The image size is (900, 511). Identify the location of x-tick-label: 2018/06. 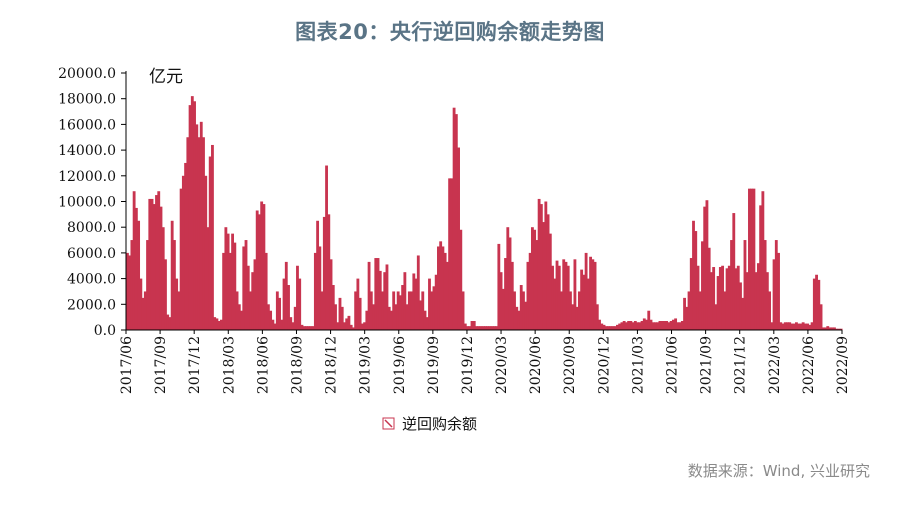
(263, 365).